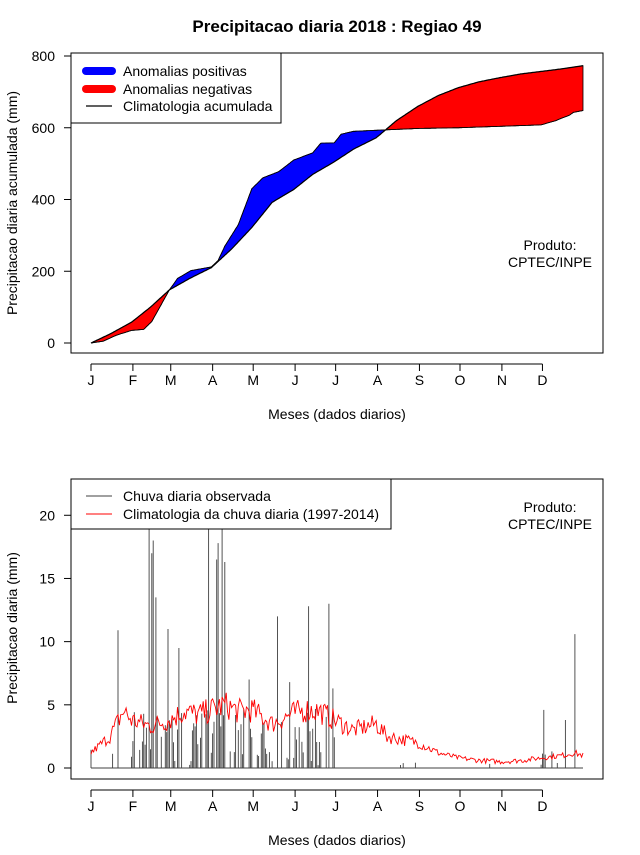 This screenshot has height=855, width=640. Describe the element at coordinates (198, 106) in the screenshot. I see `legend-label-climatology: Climatologia acumulada` at that location.